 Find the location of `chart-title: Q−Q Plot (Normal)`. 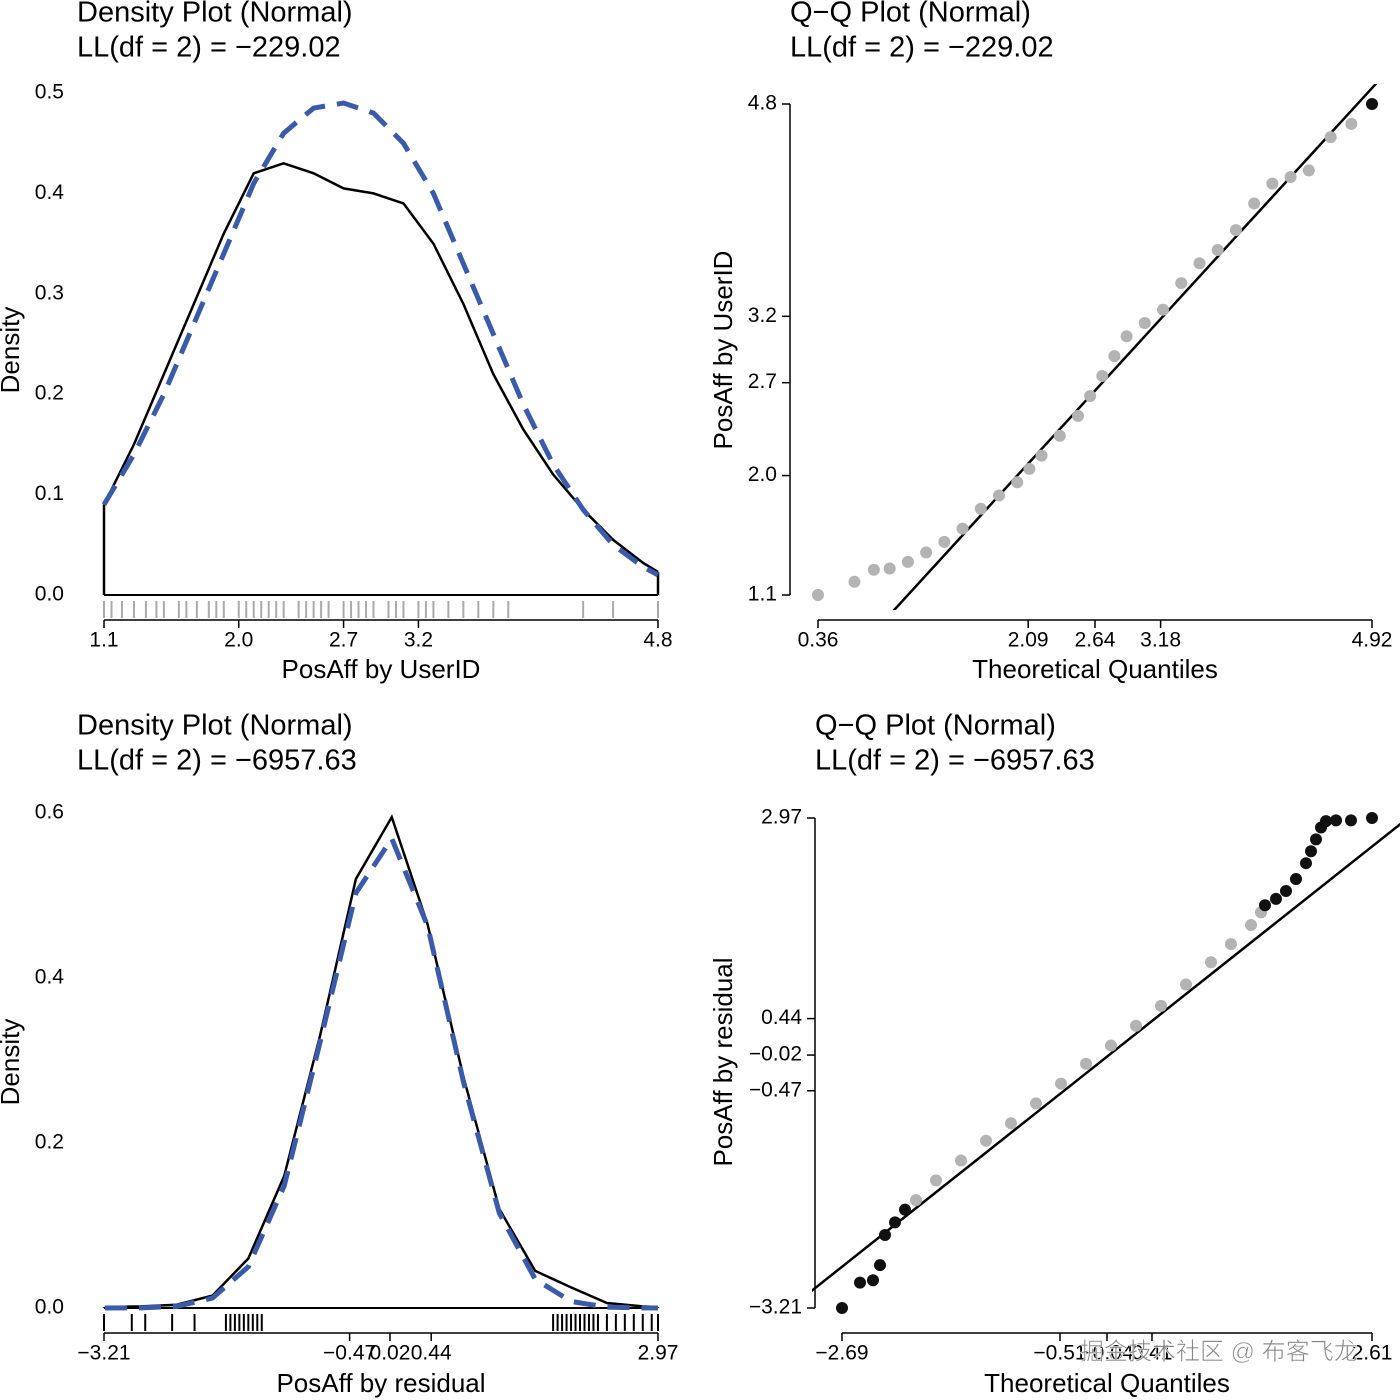

chart-title: Q−Q Plot (Normal) is located at coordinates (935, 726).